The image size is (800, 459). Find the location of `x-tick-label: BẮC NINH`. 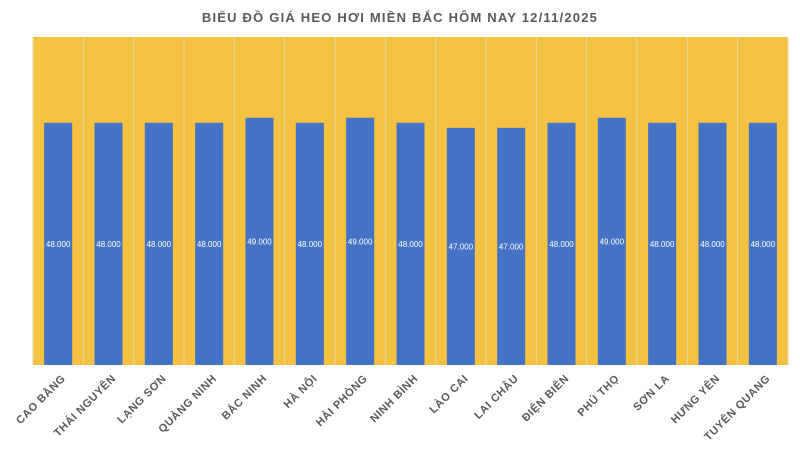

x-tick-label: BẮC NINH is located at coordinates (244, 397).